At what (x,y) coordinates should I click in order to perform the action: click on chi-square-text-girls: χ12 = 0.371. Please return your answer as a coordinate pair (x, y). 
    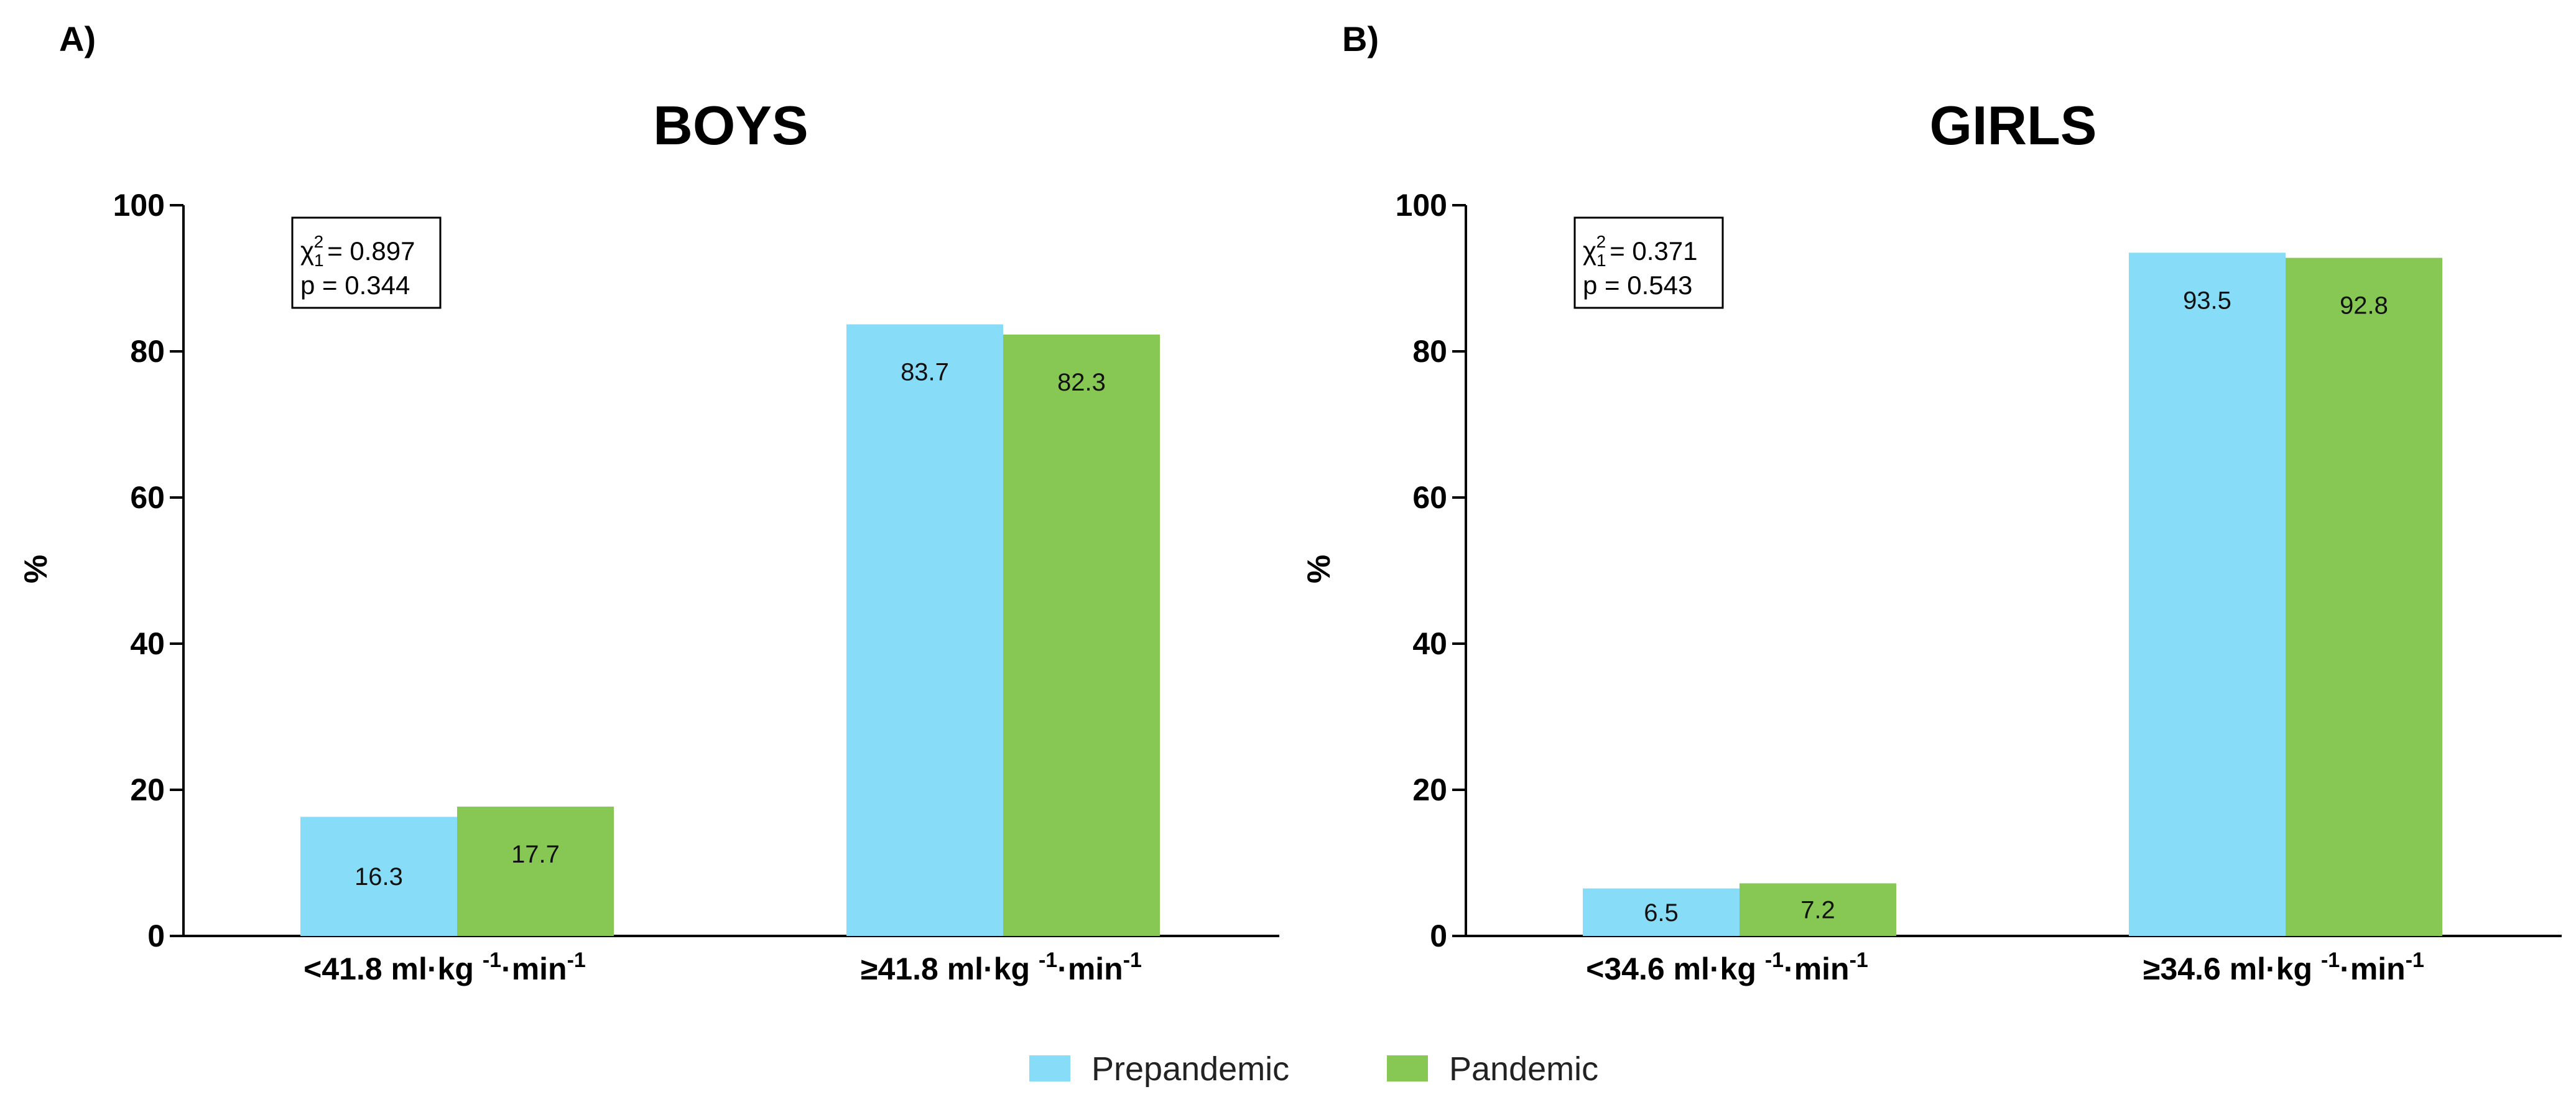
    Looking at the image, I should click on (1641, 251).